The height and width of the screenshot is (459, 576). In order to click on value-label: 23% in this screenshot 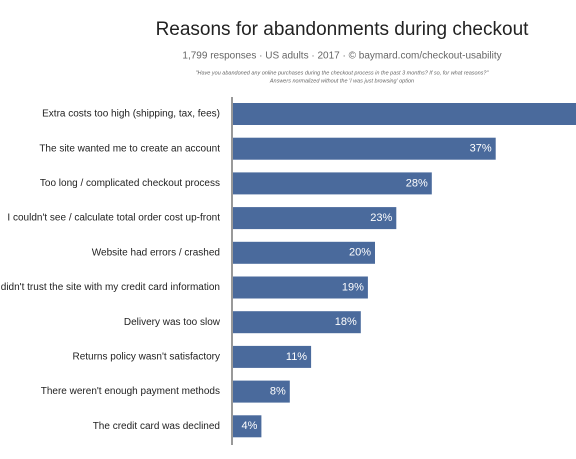, I will do `click(381, 218)`.